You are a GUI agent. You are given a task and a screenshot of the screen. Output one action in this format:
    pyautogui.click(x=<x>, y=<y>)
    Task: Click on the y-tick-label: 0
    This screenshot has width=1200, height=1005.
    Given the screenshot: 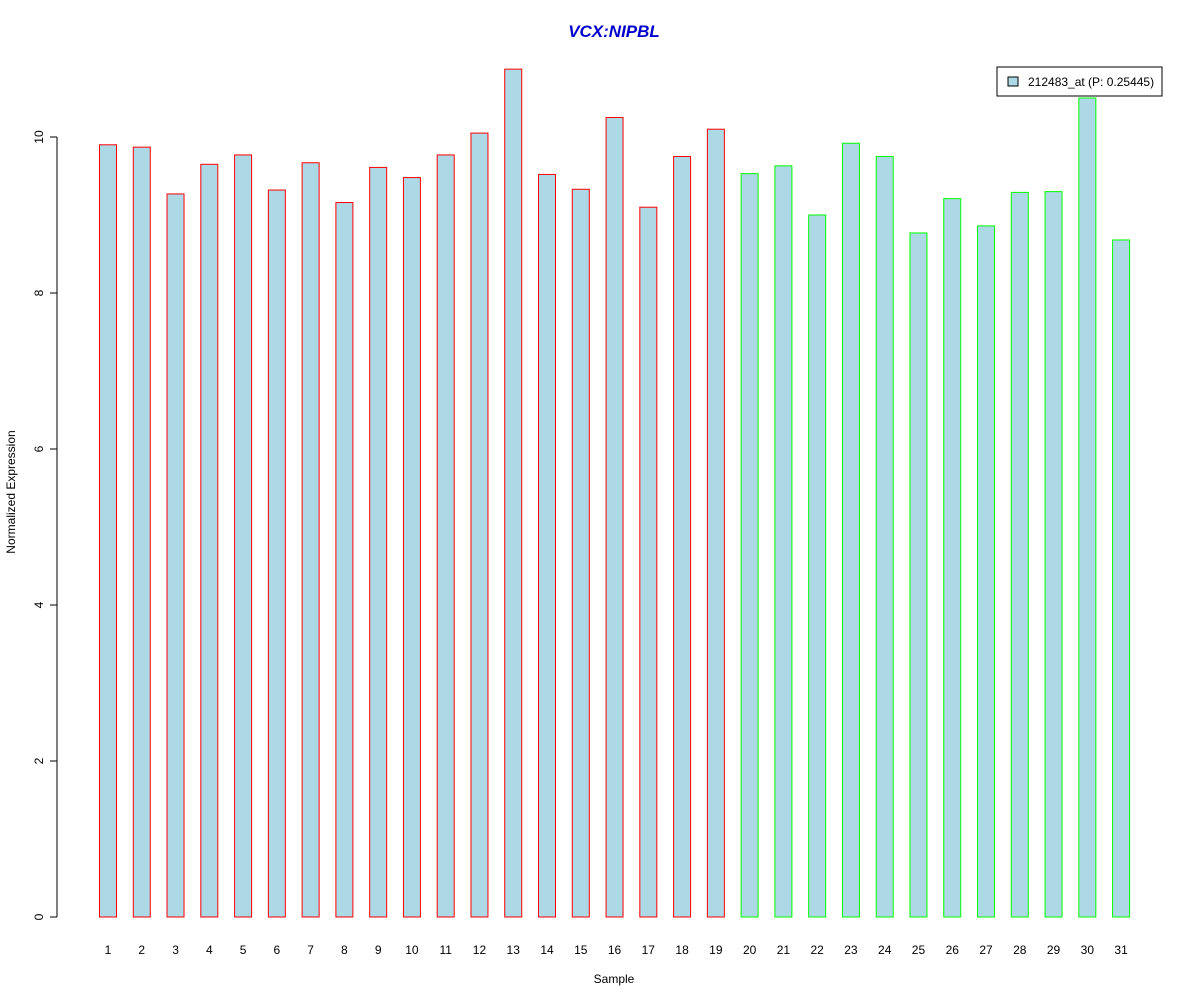 What is the action you would take?
    pyautogui.click(x=39, y=916)
    